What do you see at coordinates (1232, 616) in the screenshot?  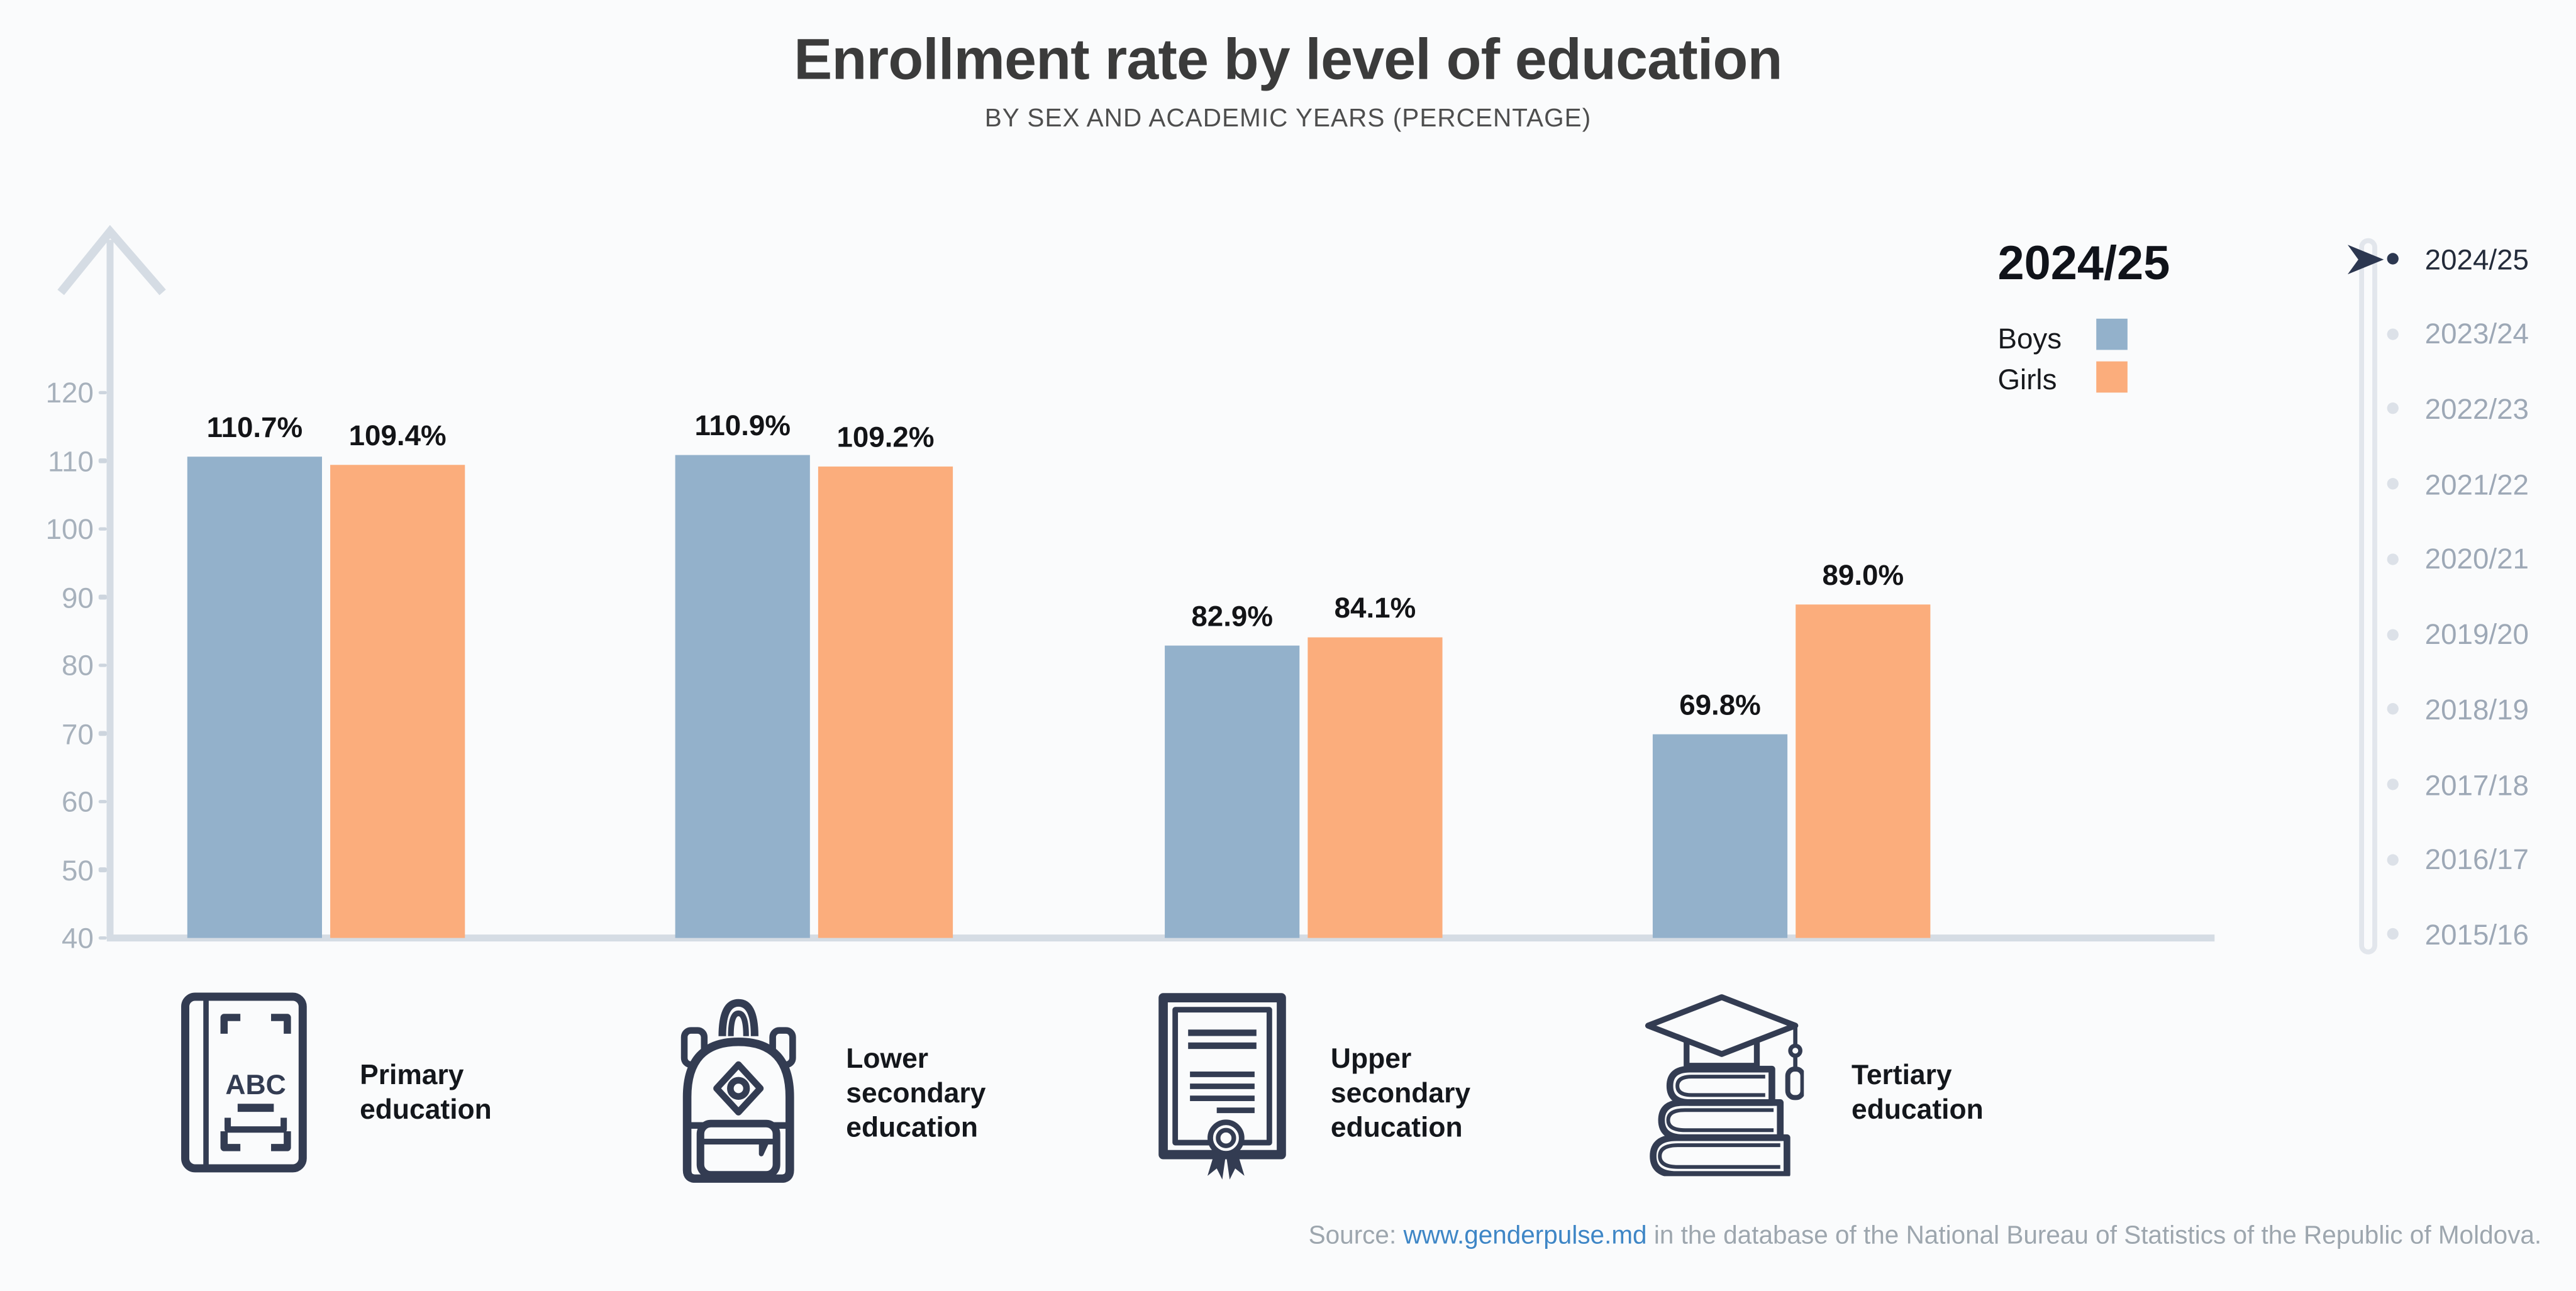 I see `bar-value-label: 82.9%` at bounding box center [1232, 616].